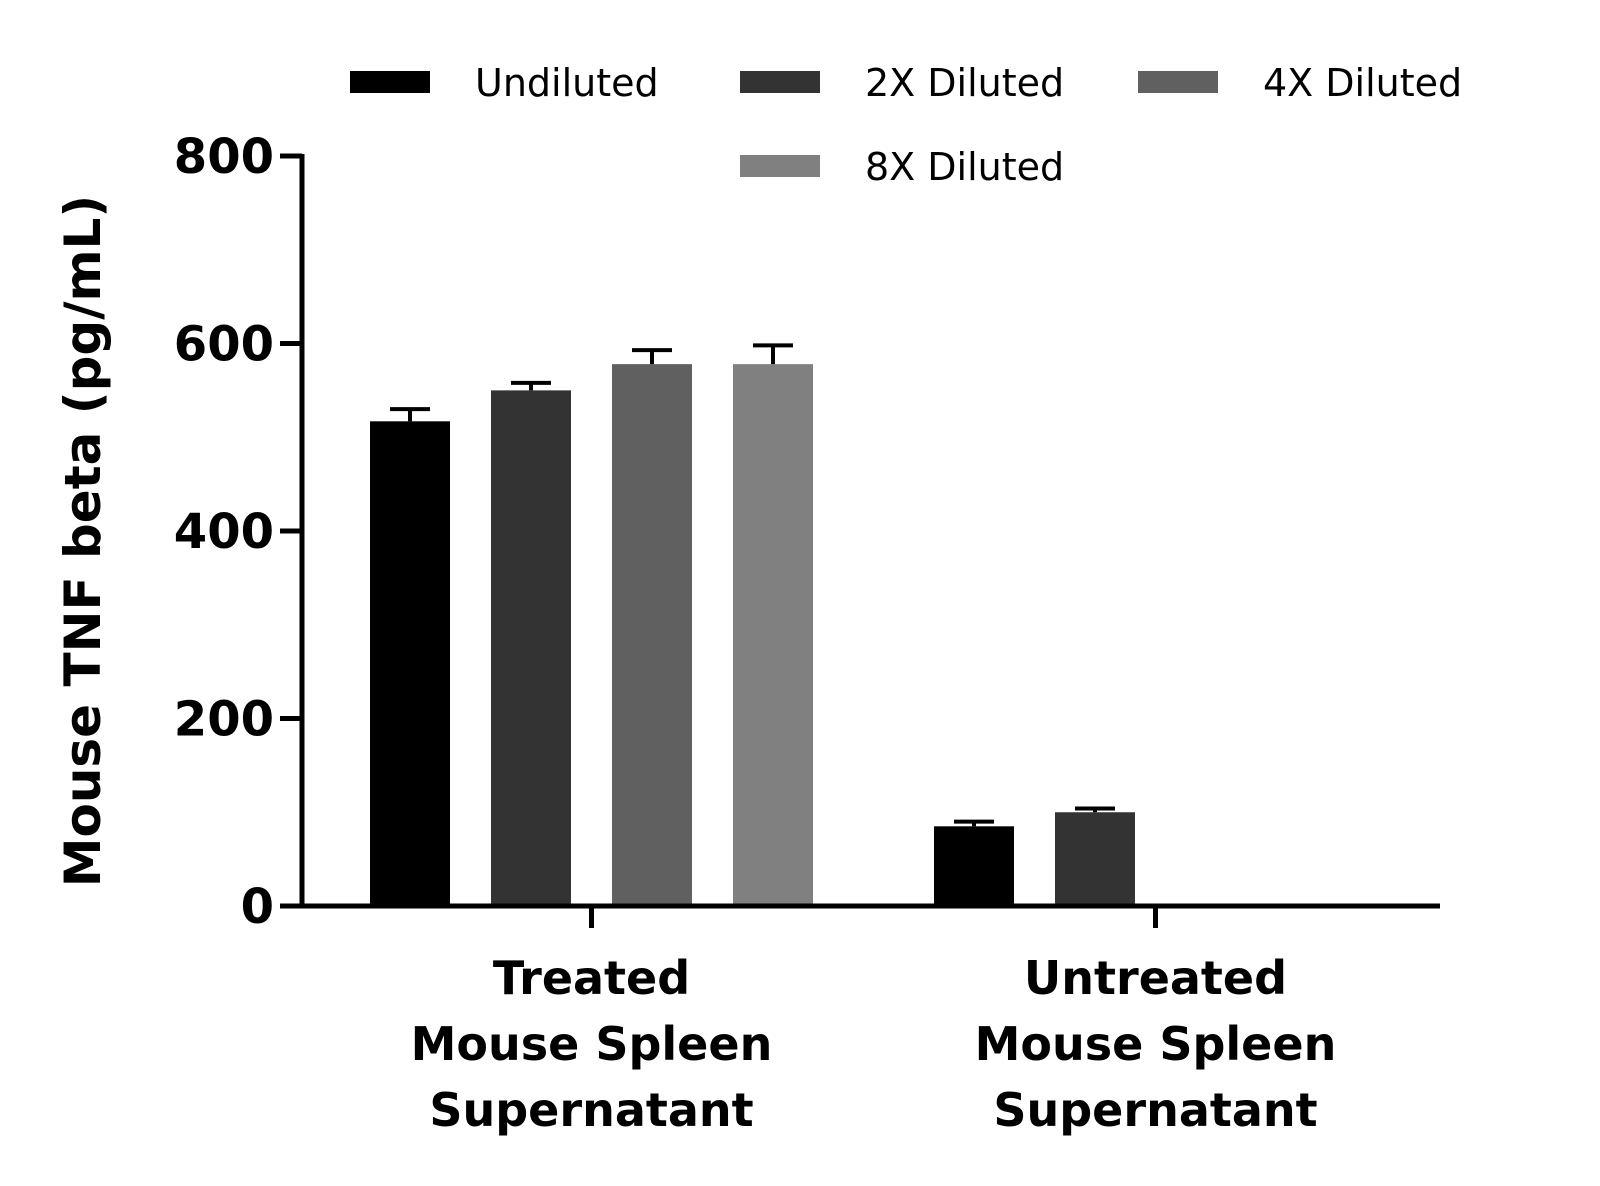  What do you see at coordinates (1155, 1110) in the screenshot?
I see `category-label-1-line-2: Supernatant` at bounding box center [1155, 1110].